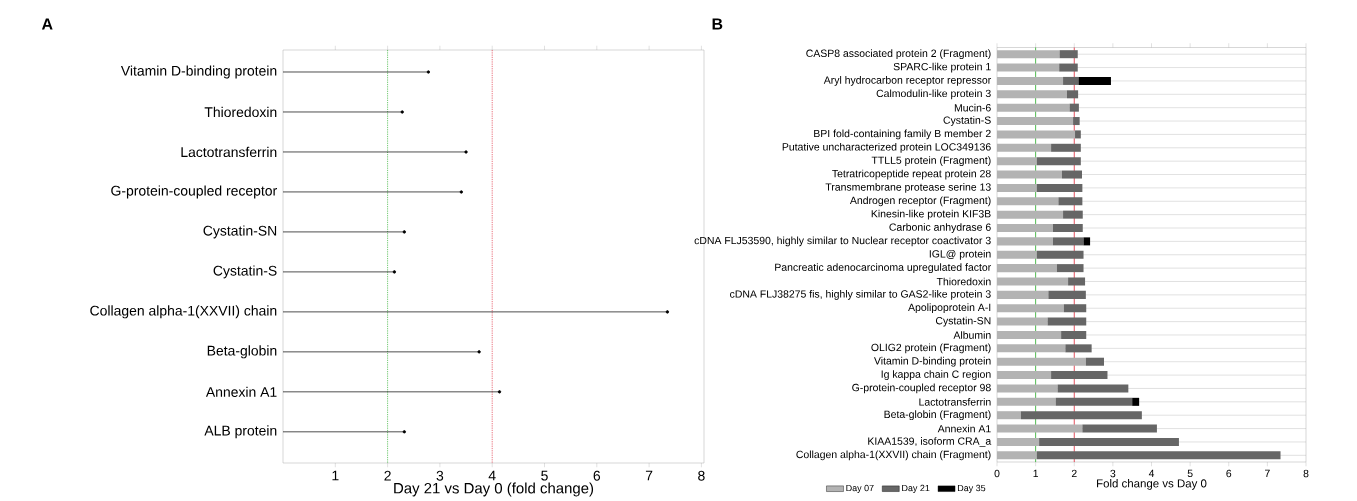 This screenshot has width=1357, height=501. Describe the element at coordinates (242, 352) in the screenshot. I see `y-tick-label: Beta-globin` at that location.